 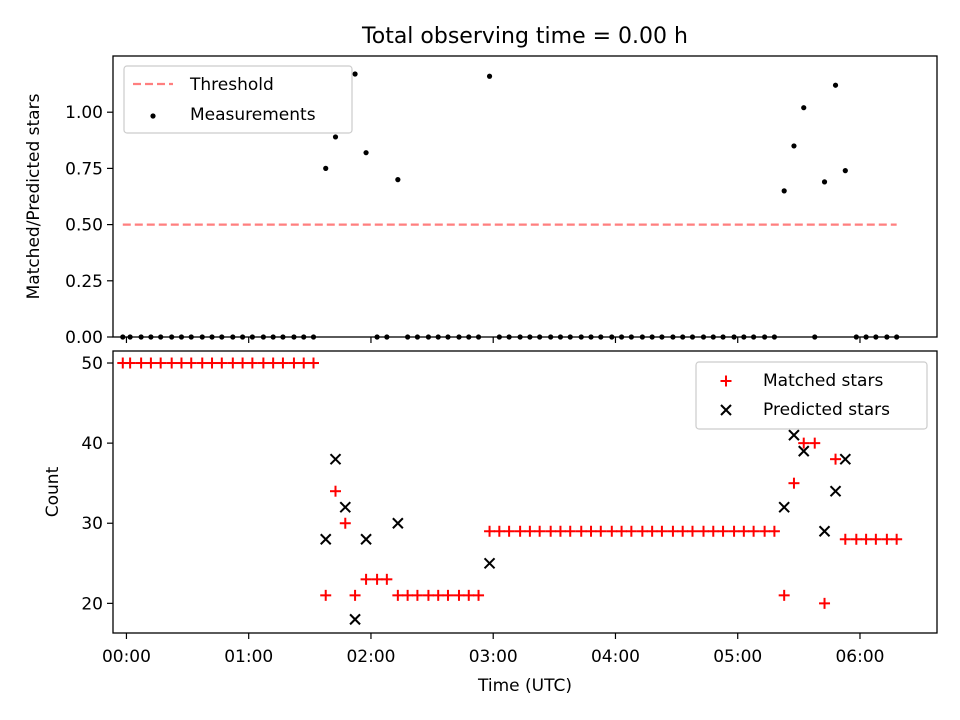 What do you see at coordinates (253, 115) in the screenshot?
I see `legend-label-measurements: Measurements` at bounding box center [253, 115].